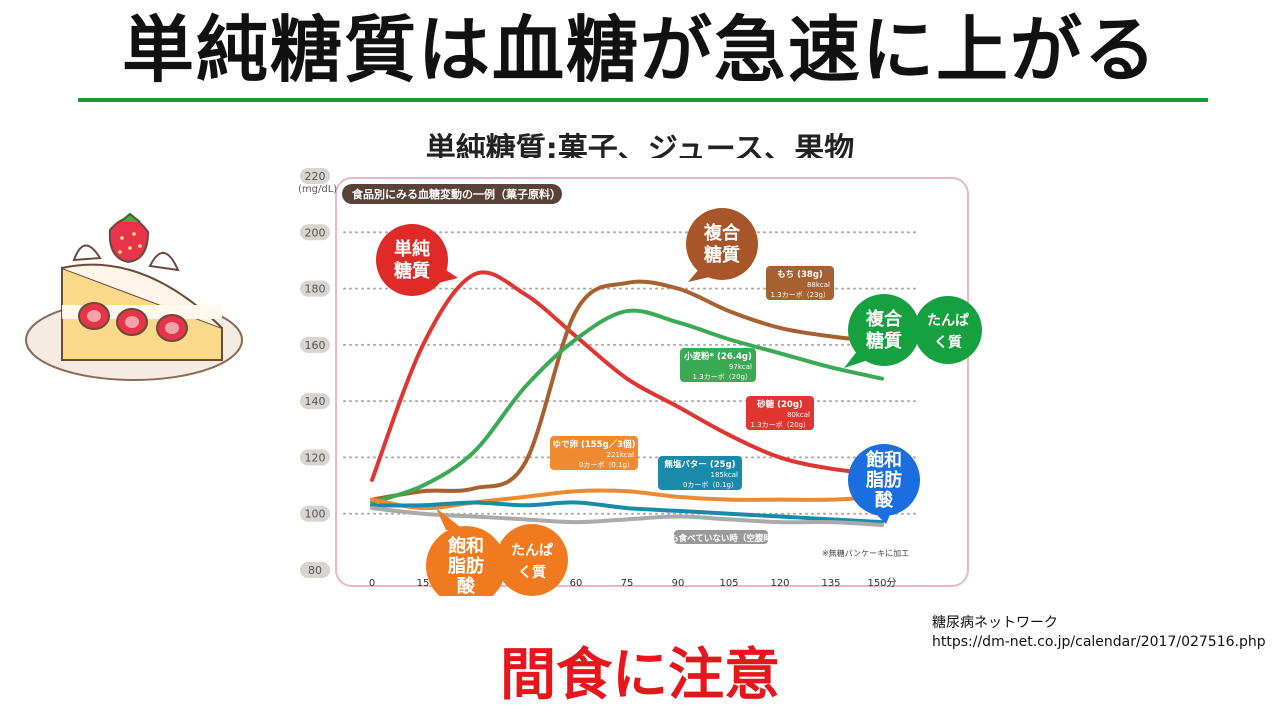 The width and height of the screenshot is (1280, 720). Describe the element at coordinates (995, 623) in the screenshot. I see `source-name: 糖尿病ネットワーク` at that location.